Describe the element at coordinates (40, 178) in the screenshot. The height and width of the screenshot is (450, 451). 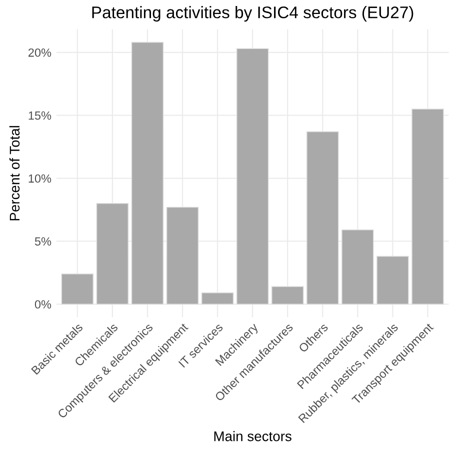
I see `y-tick-label: 10%` at that location.